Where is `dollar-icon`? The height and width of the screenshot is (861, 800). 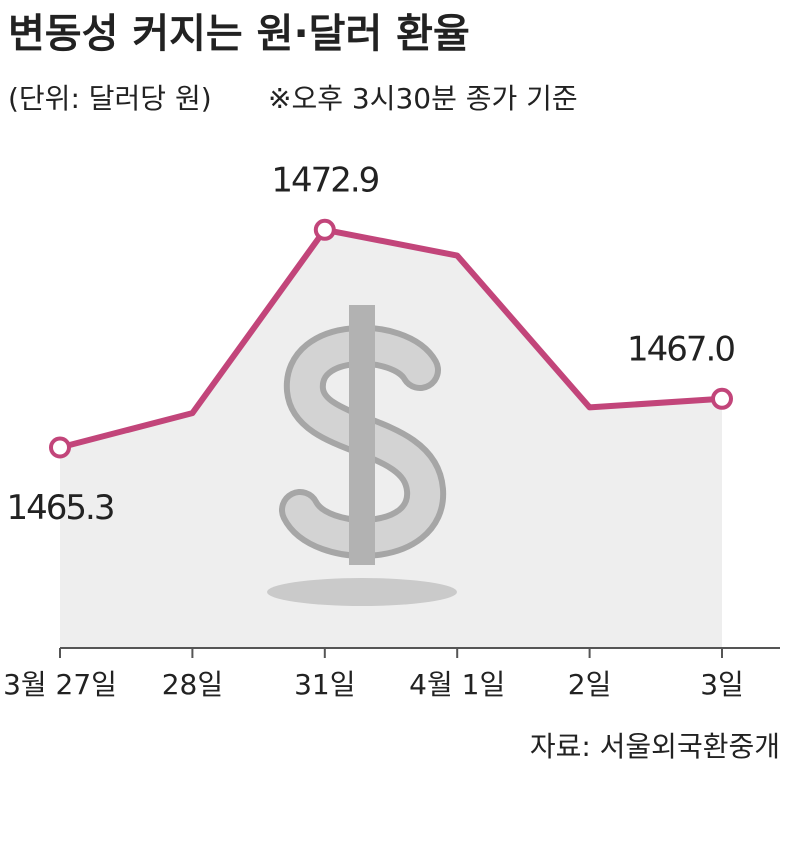
dollar-icon is located at coordinates (362, 455).